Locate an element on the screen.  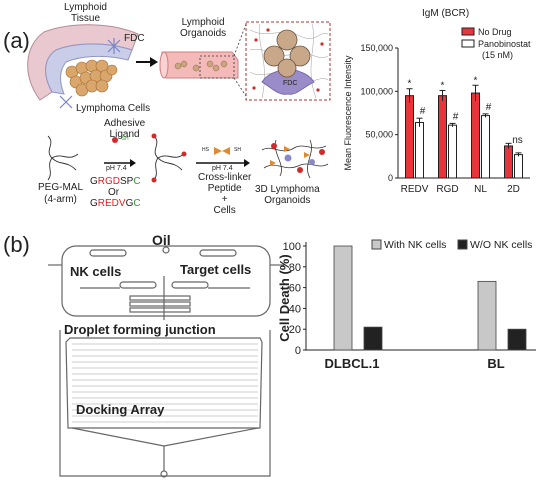
fdc-inset-label: FDC is located at coordinates (290, 83).